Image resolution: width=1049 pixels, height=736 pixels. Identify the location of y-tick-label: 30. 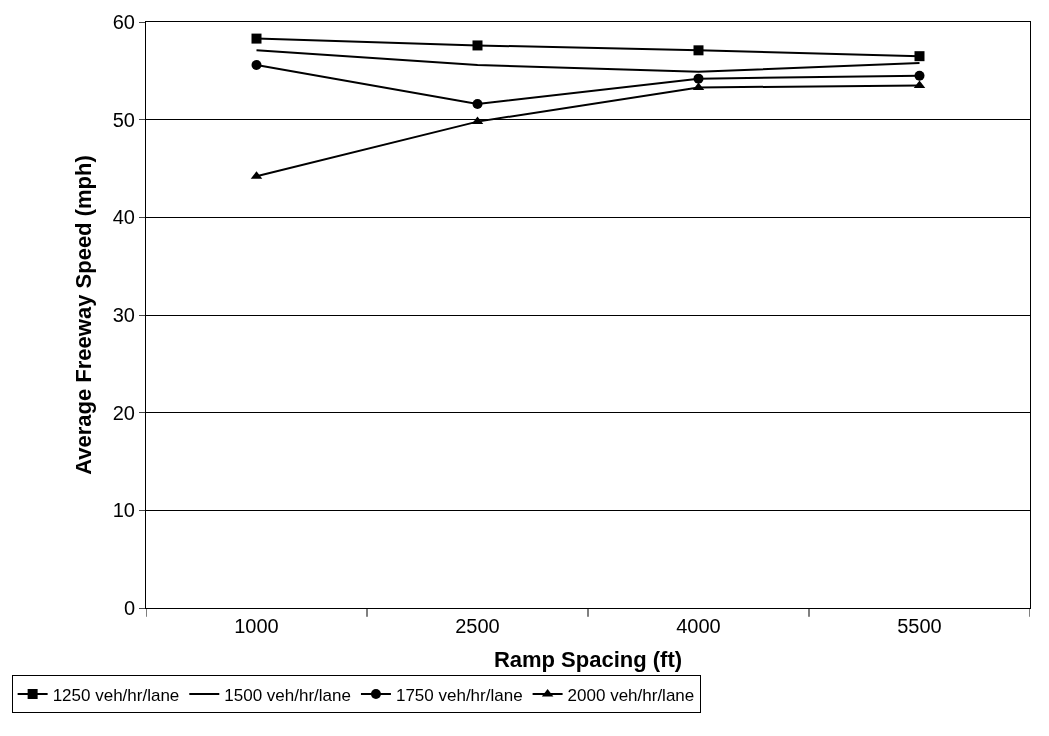
(123, 315).